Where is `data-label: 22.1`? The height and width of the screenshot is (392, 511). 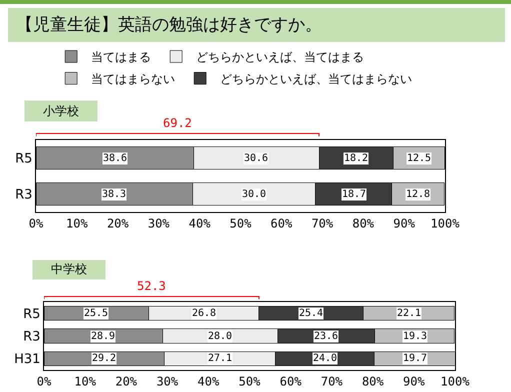 data-label: 22.1 is located at coordinates (409, 313).